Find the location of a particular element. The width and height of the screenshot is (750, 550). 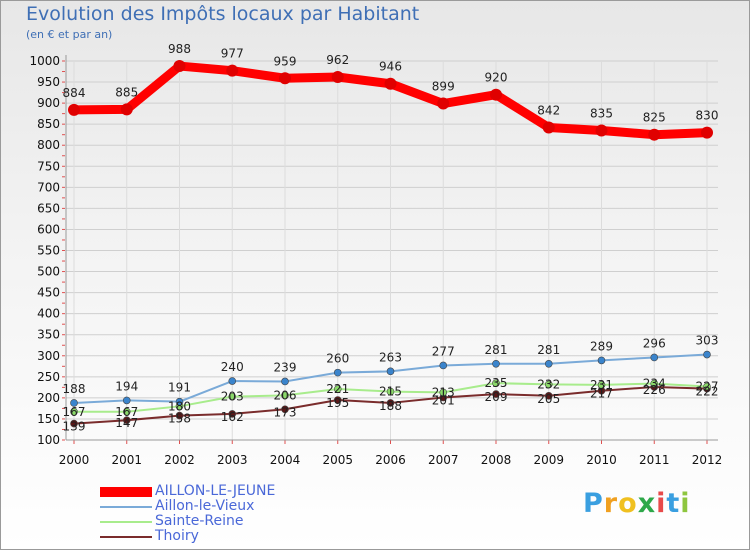

data-label: 988 is located at coordinates (179, 49).